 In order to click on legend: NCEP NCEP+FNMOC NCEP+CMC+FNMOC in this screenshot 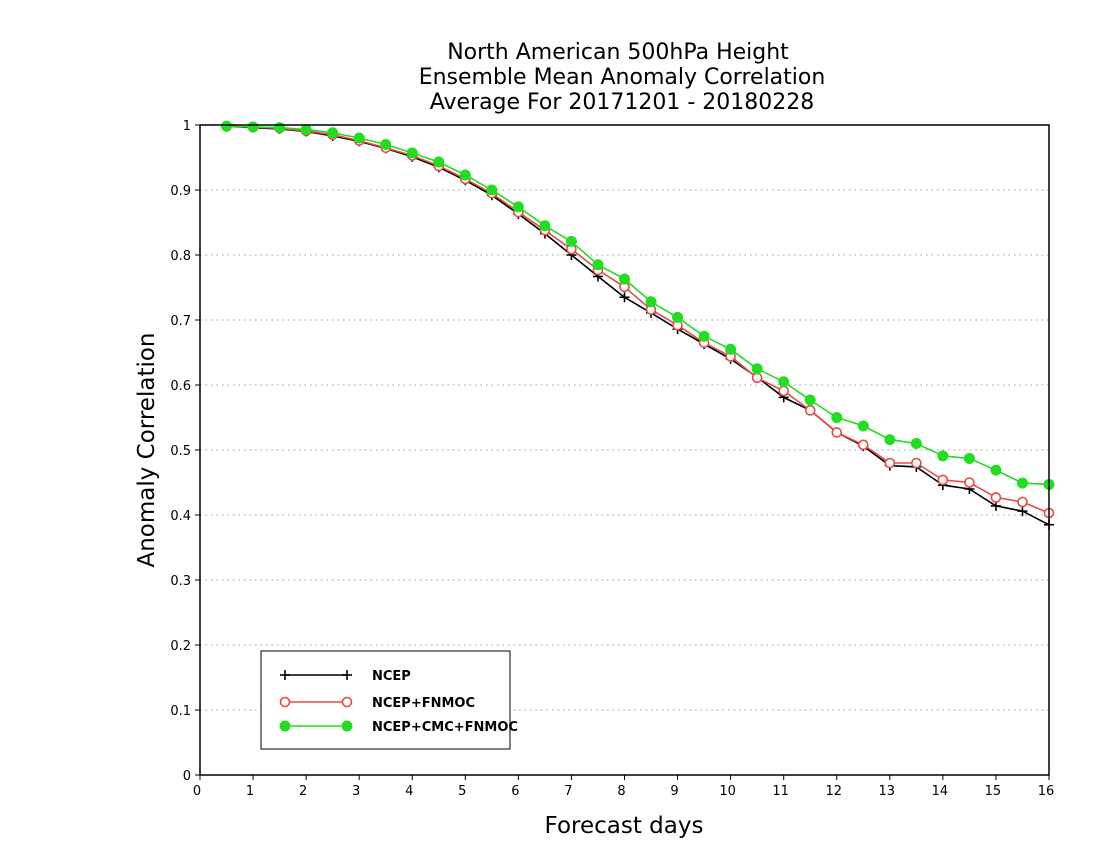, I will do `click(389, 700)`.